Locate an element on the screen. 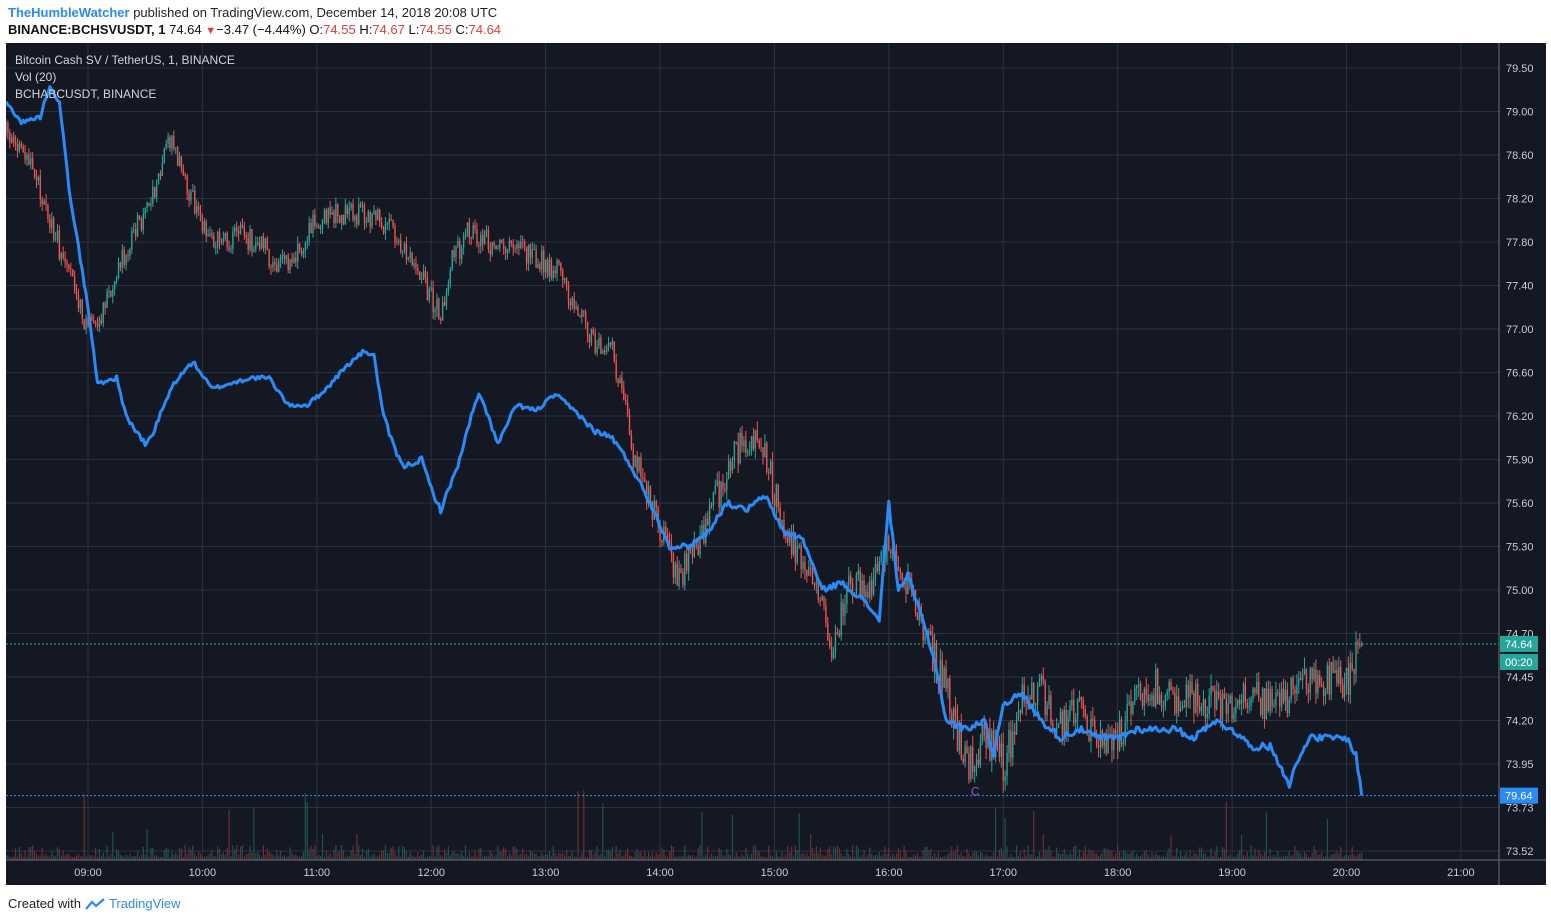 Image resolution: width=1551 pixels, height=922 pixels. legend-main: Bitcoin Cash SV / TetherUS, 1, BINANCE is located at coordinates (125, 60).